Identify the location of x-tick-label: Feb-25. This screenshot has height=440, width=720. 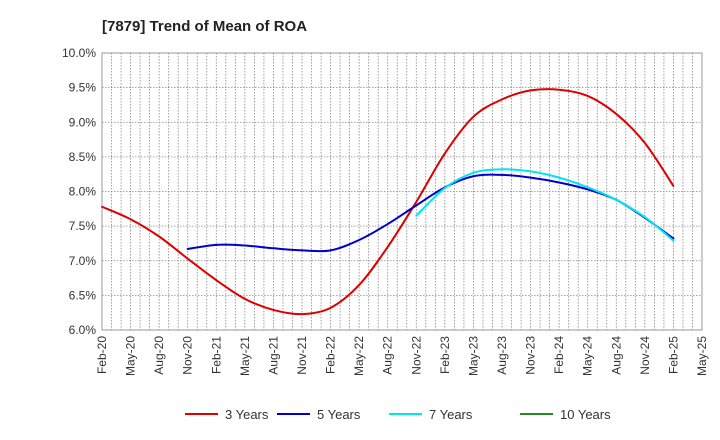
(673, 355).